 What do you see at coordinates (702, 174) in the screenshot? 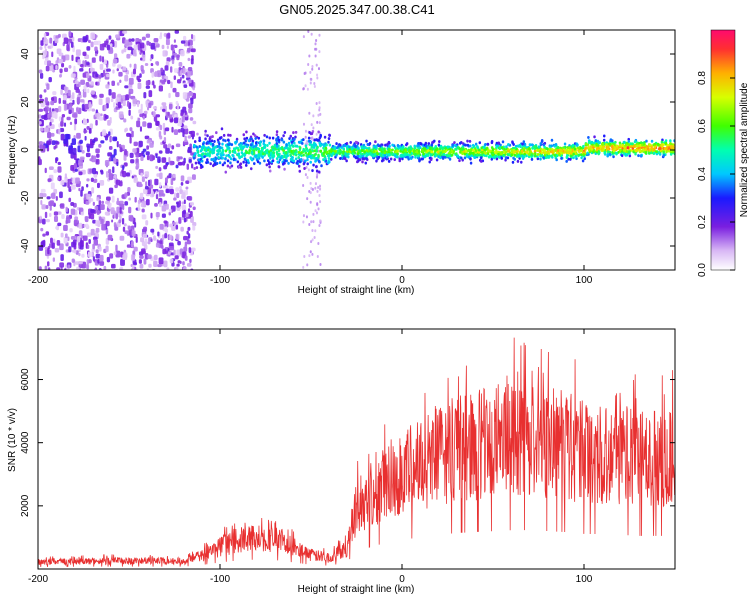
I see `colorbar-tick-label: 0.4` at bounding box center [702, 174].